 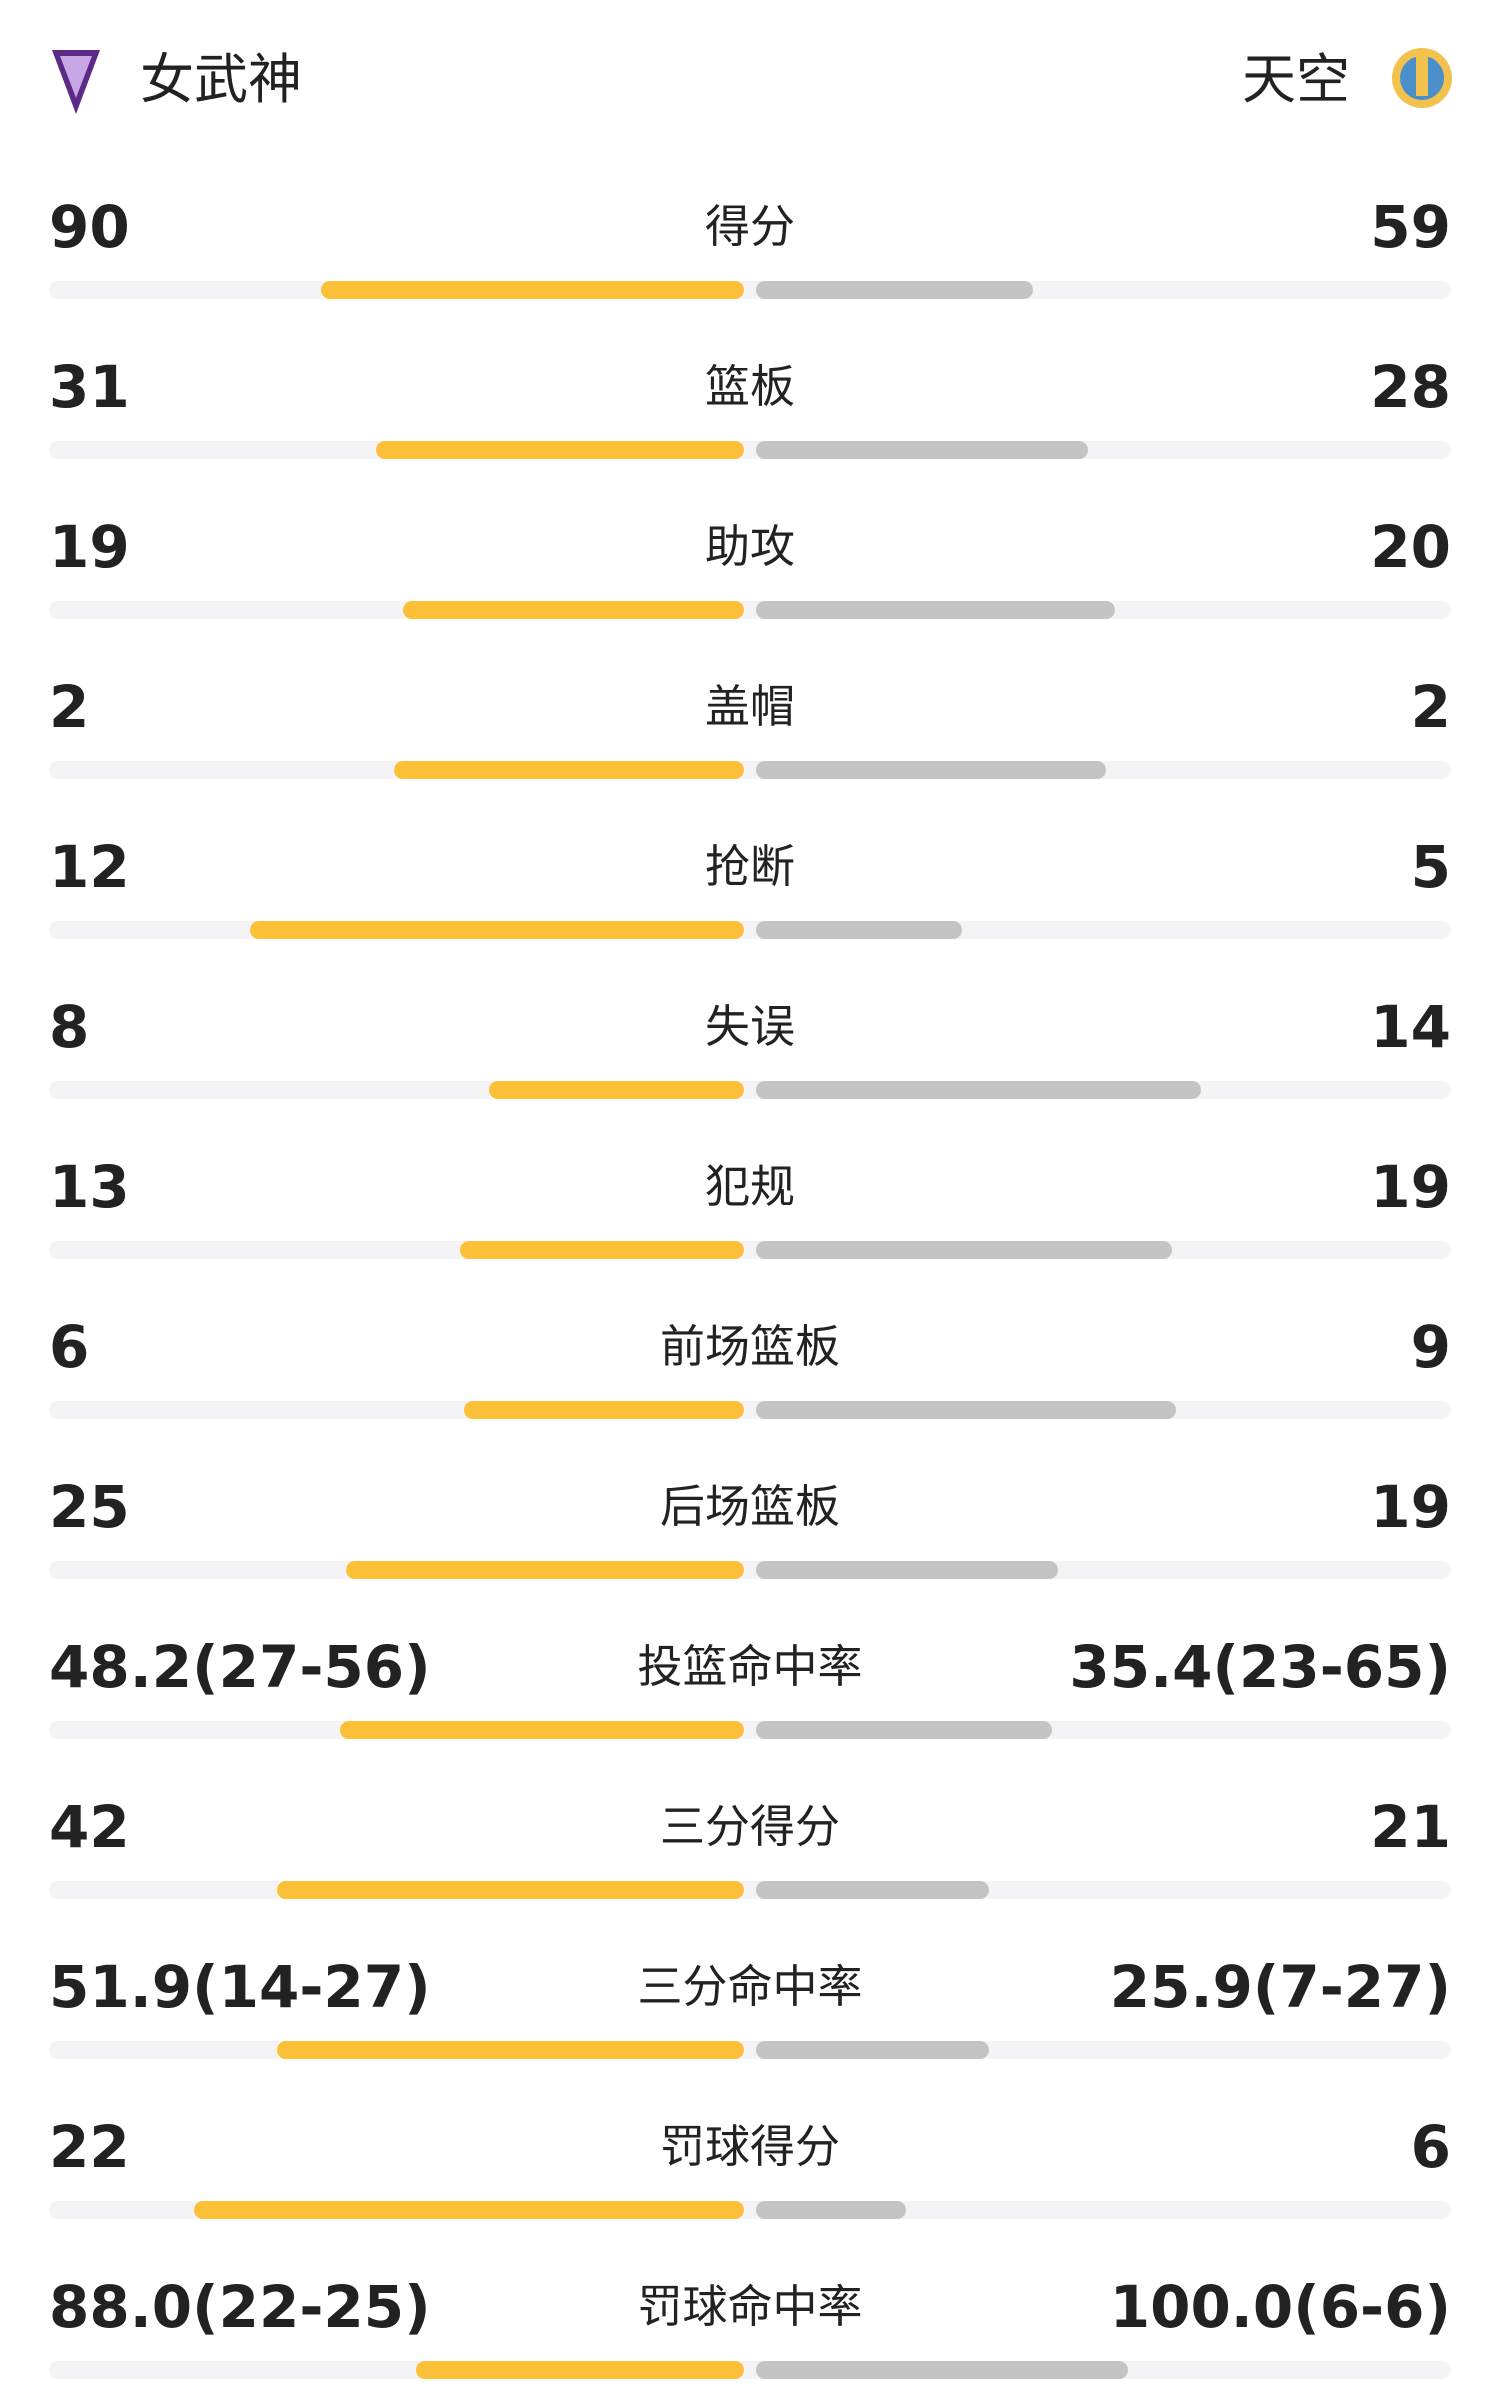 What do you see at coordinates (750, 866) in the screenshot?
I see `stat-label: 抢断` at bounding box center [750, 866].